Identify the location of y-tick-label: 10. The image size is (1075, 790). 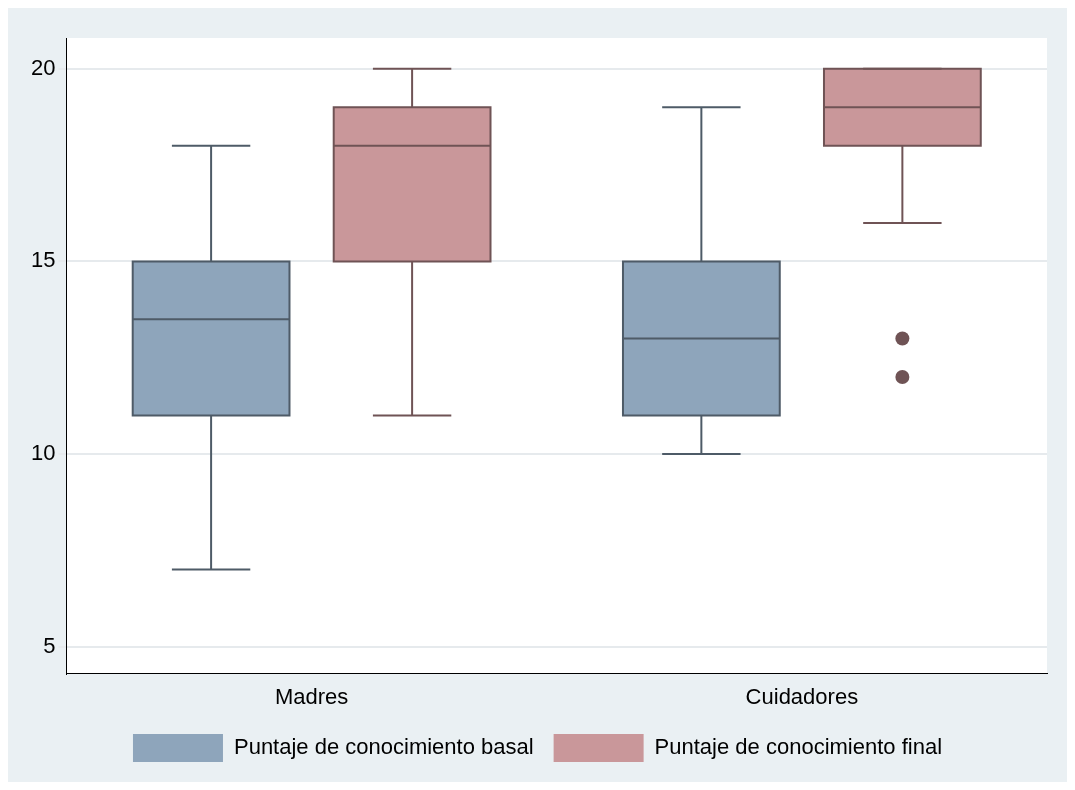
(43, 453).